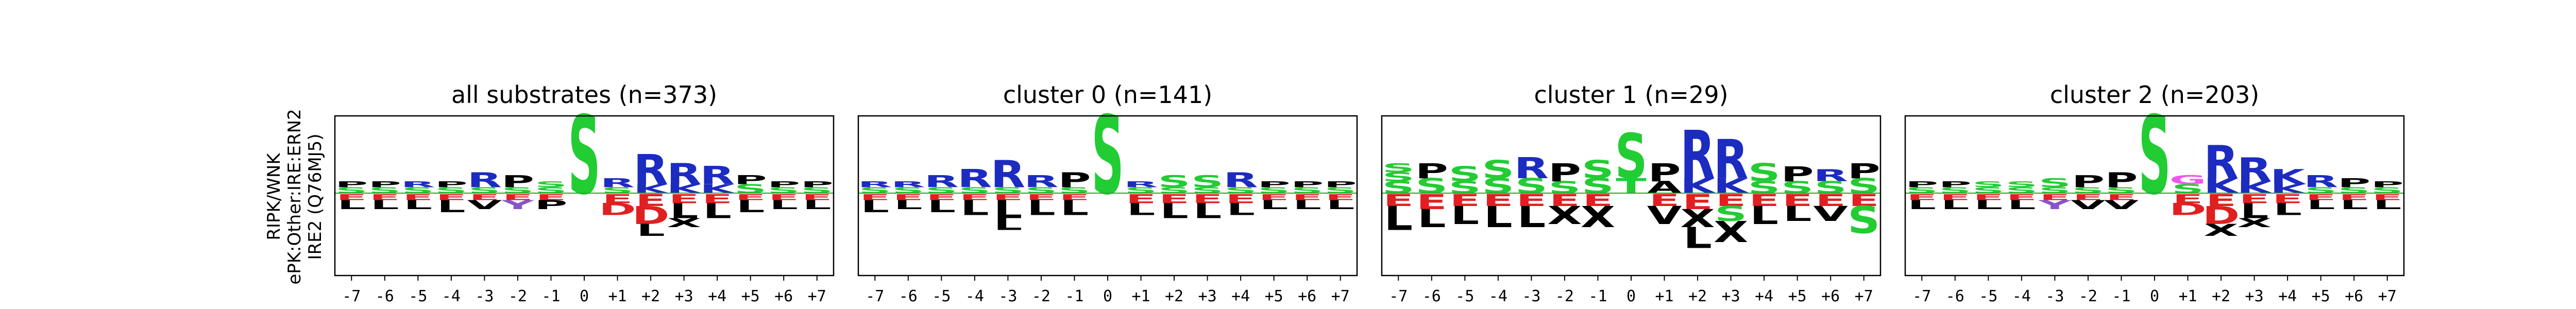 The width and height of the screenshot is (2576, 309). What do you see at coordinates (1307, 205) in the screenshot?
I see `logo-letter-down-13-1: L` at bounding box center [1307, 205].